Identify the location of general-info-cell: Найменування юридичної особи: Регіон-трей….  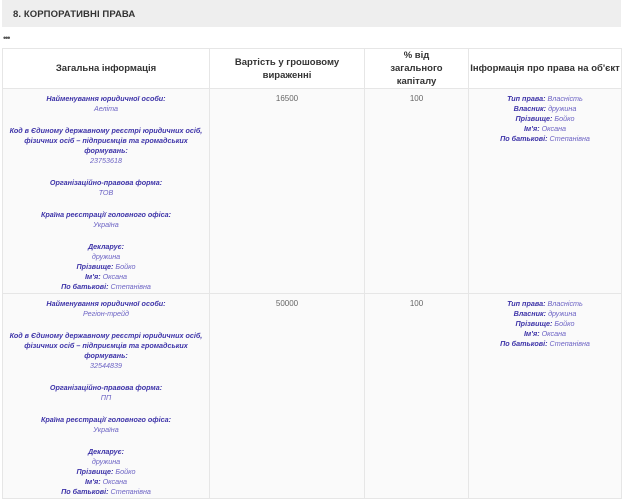
(106, 396).